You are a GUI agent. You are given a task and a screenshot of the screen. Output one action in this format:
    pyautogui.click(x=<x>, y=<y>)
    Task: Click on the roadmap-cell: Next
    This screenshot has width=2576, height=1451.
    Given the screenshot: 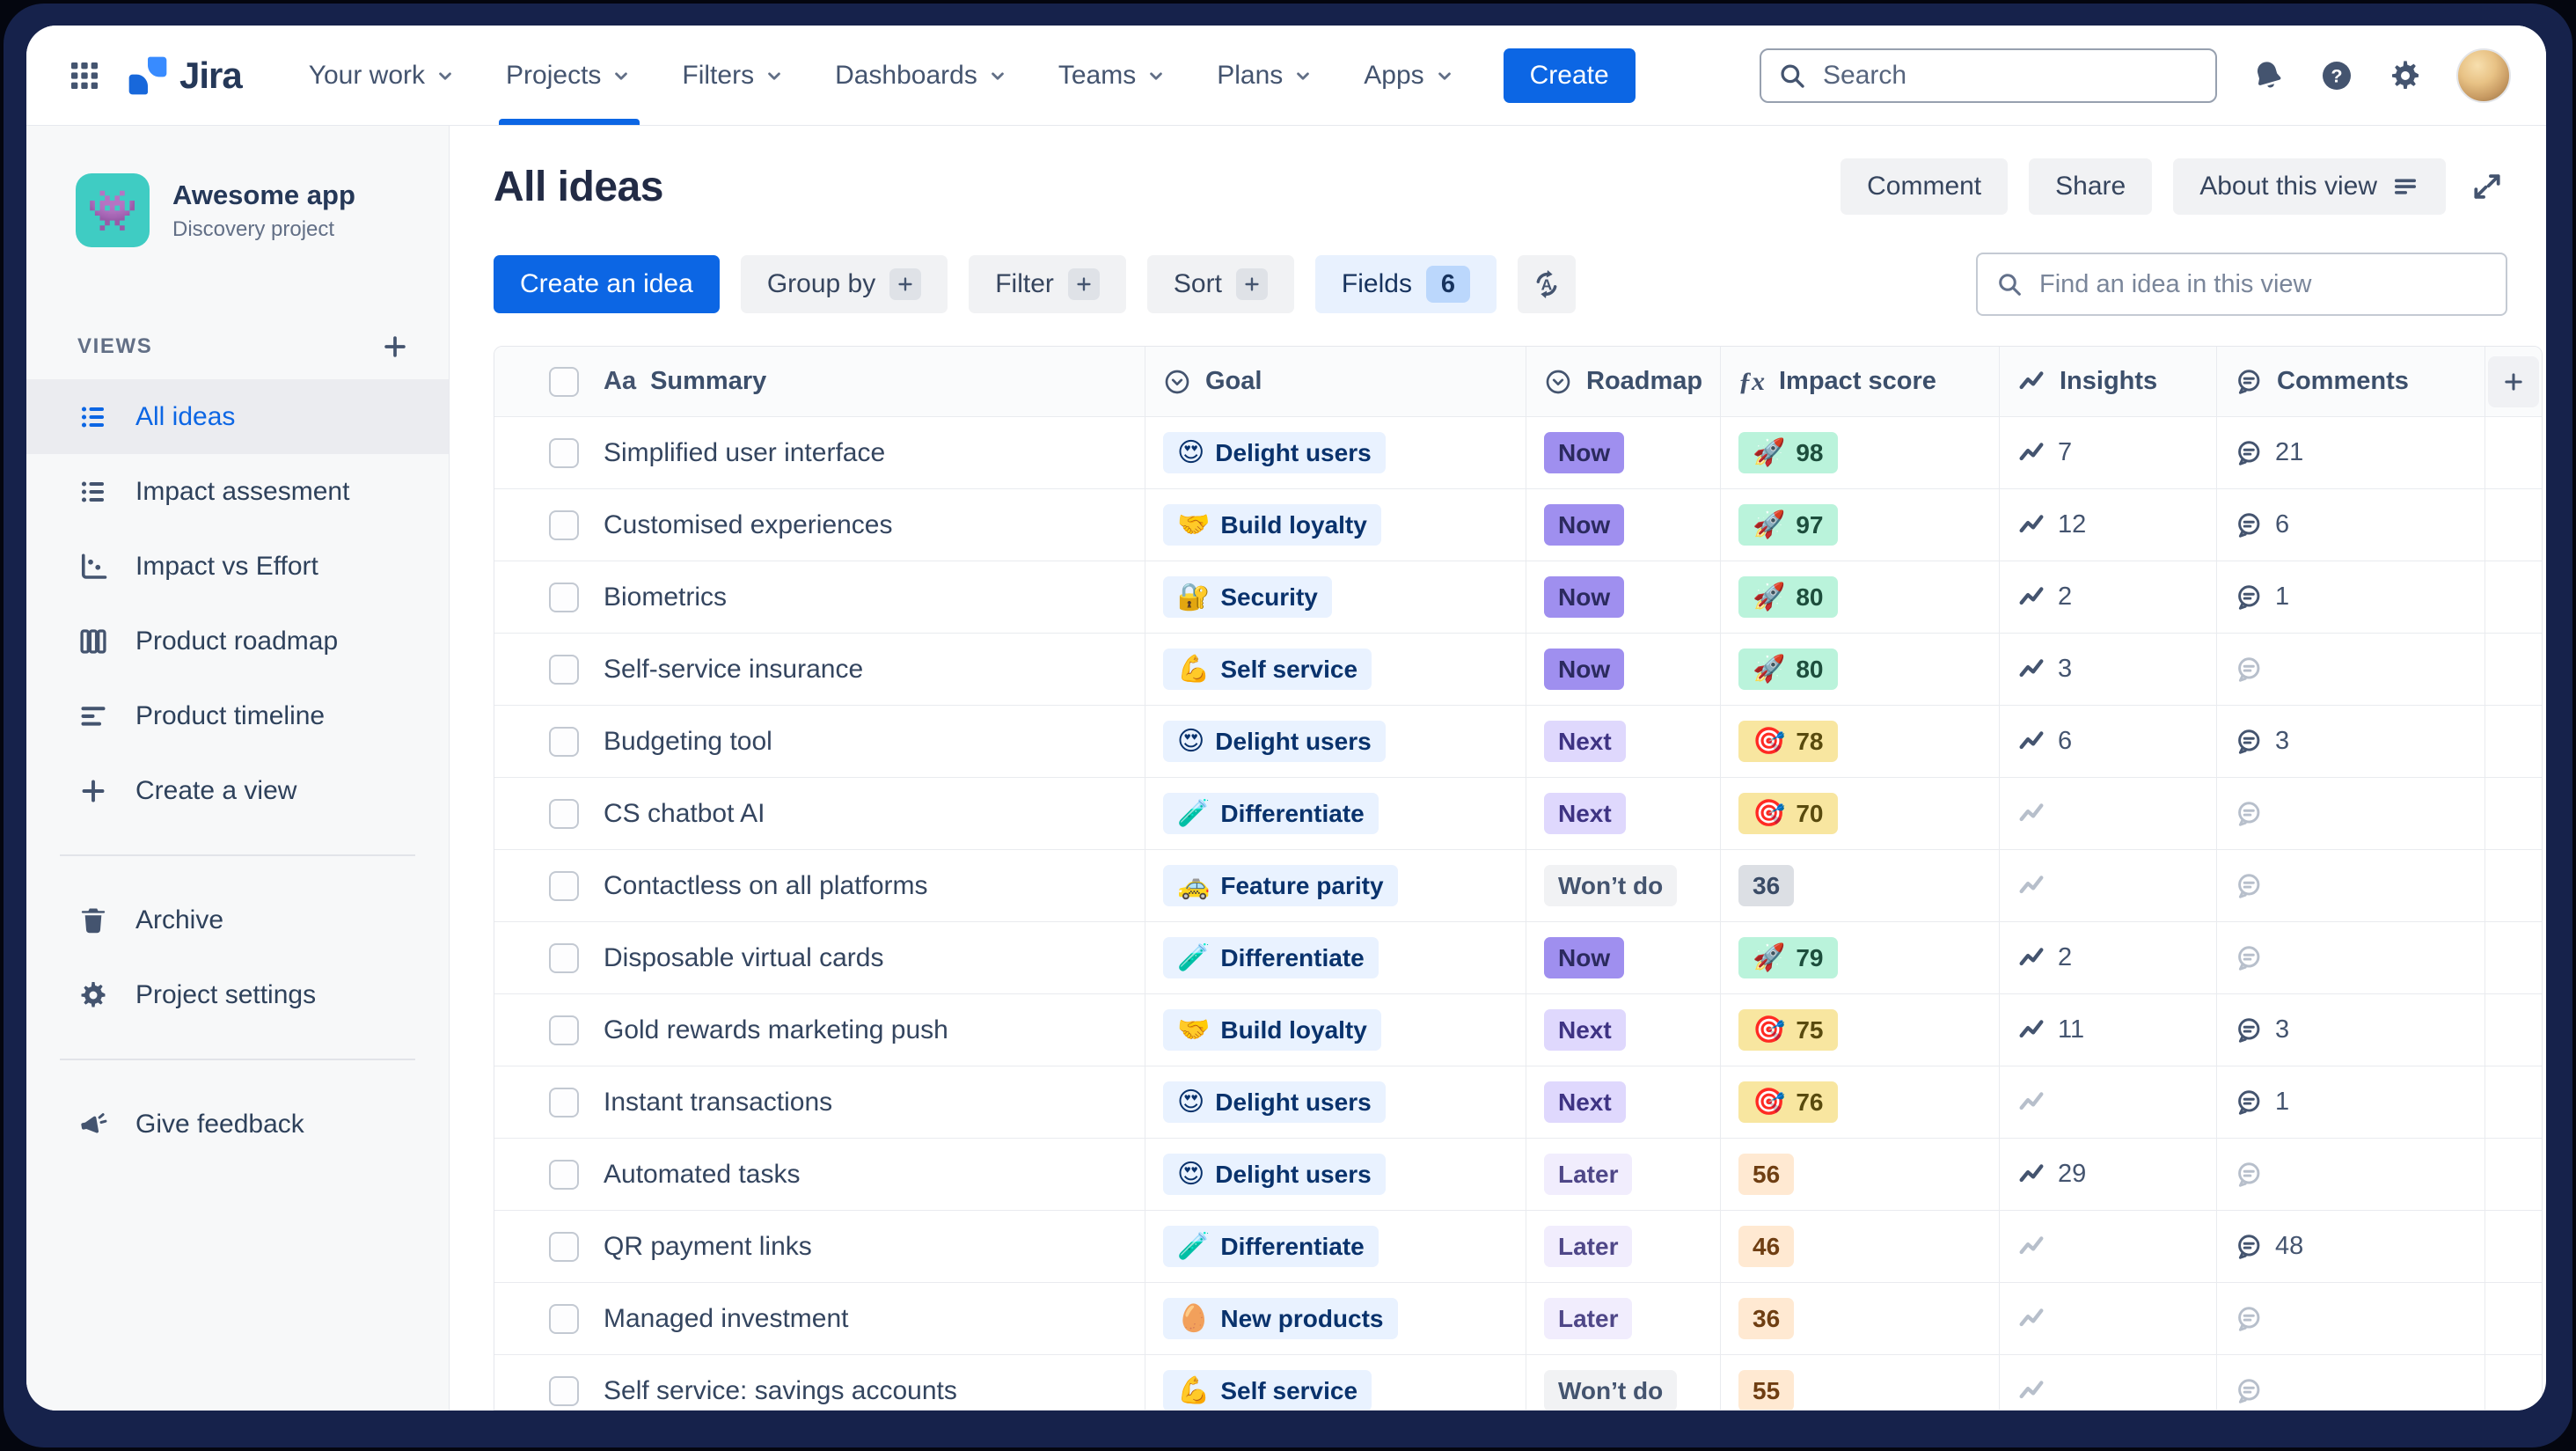 What is the action you would take?
    pyautogui.click(x=1623, y=814)
    